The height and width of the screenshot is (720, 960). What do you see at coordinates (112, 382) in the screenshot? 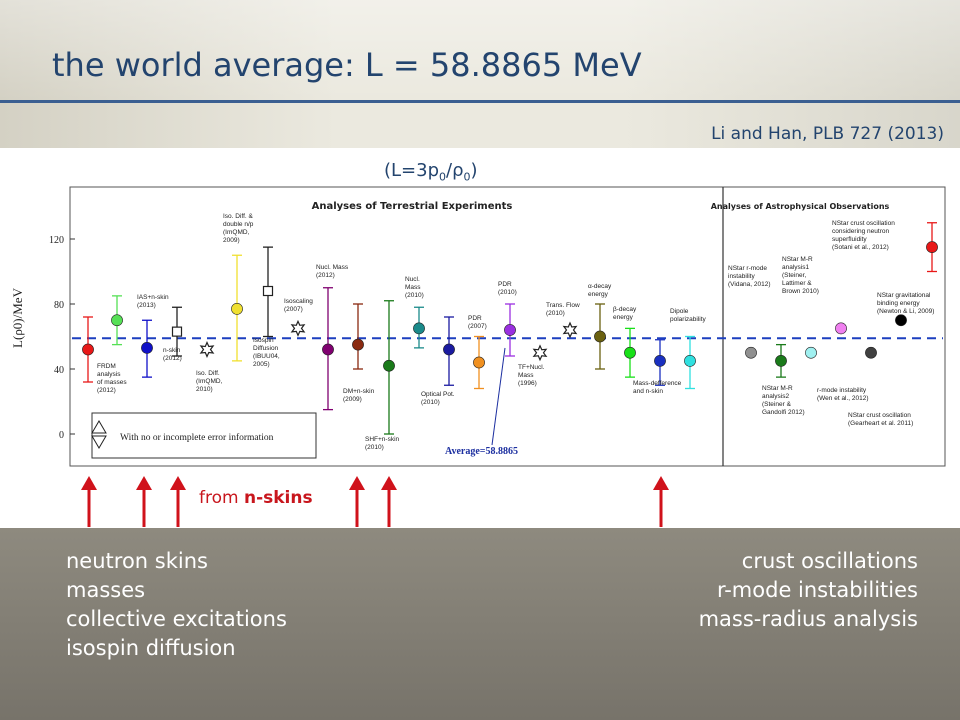
I see `point-label-line: of masses` at bounding box center [112, 382].